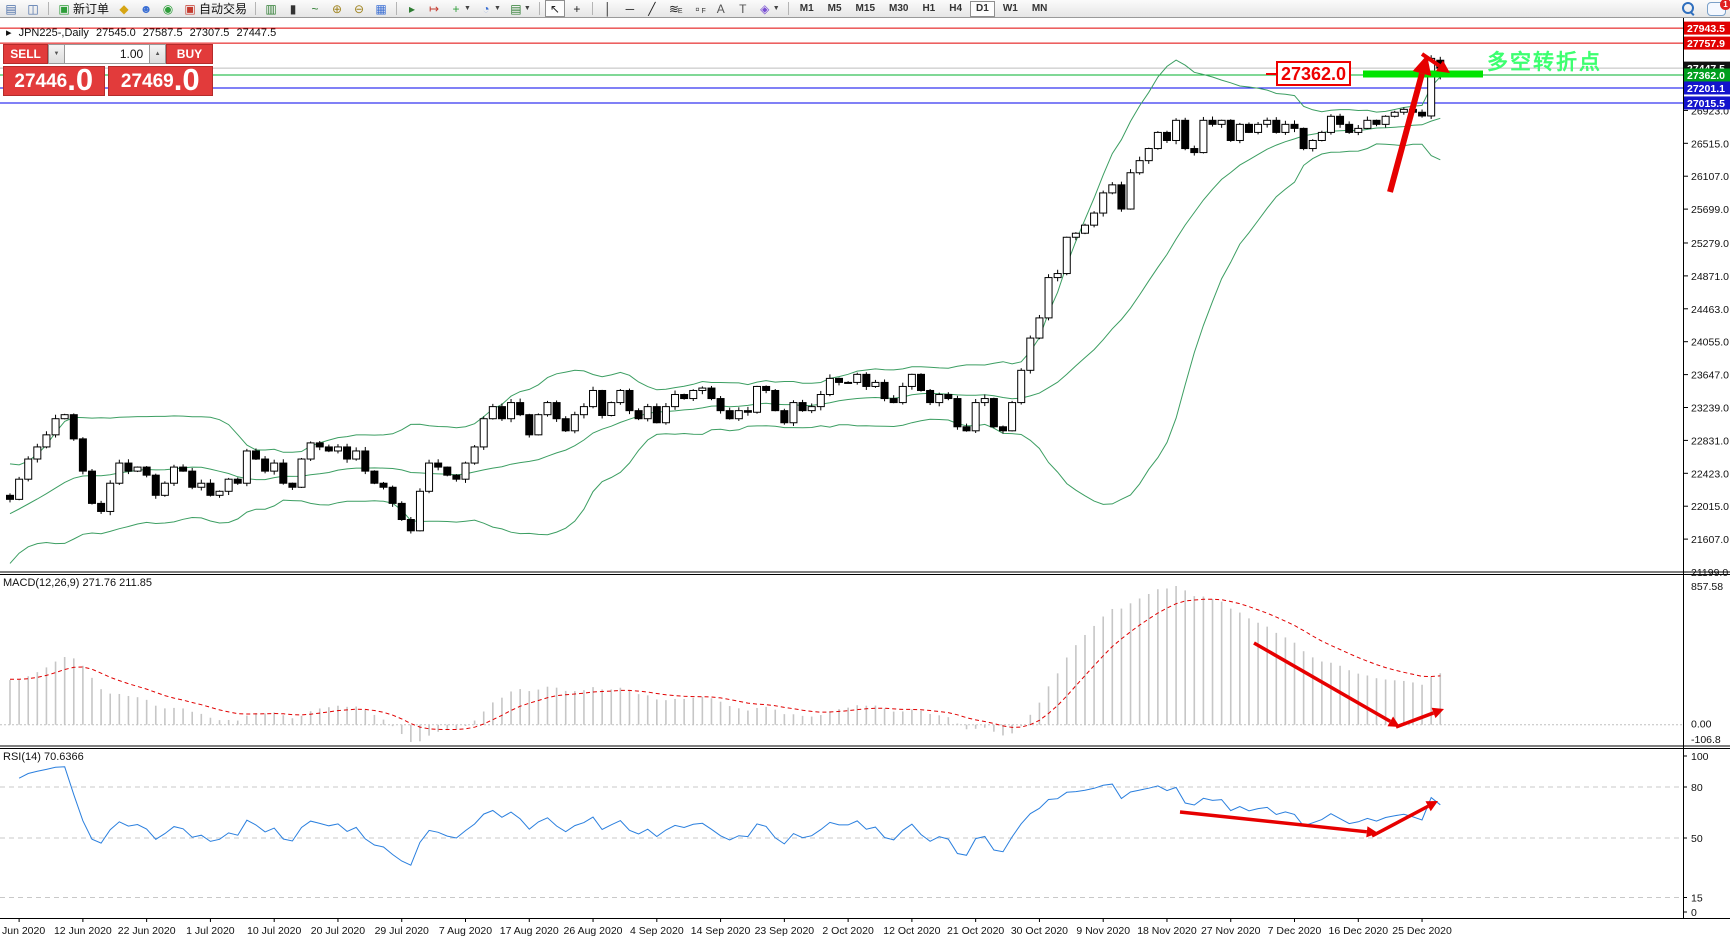 This screenshot has height=940, width=1730. Describe the element at coordinates (124, 8) in the screenshot. I see `market-watch-icon: ◆` at that location.